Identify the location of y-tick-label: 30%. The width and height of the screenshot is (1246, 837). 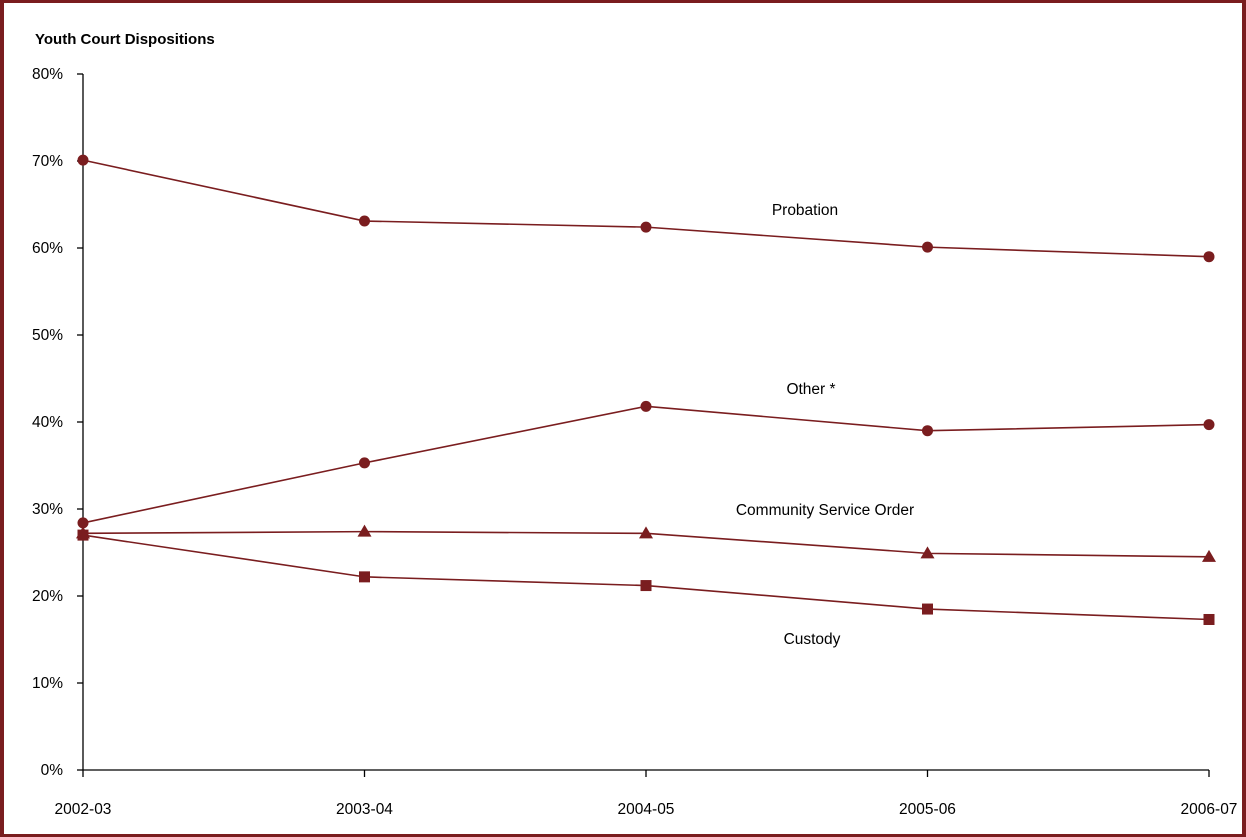
(47, 509).